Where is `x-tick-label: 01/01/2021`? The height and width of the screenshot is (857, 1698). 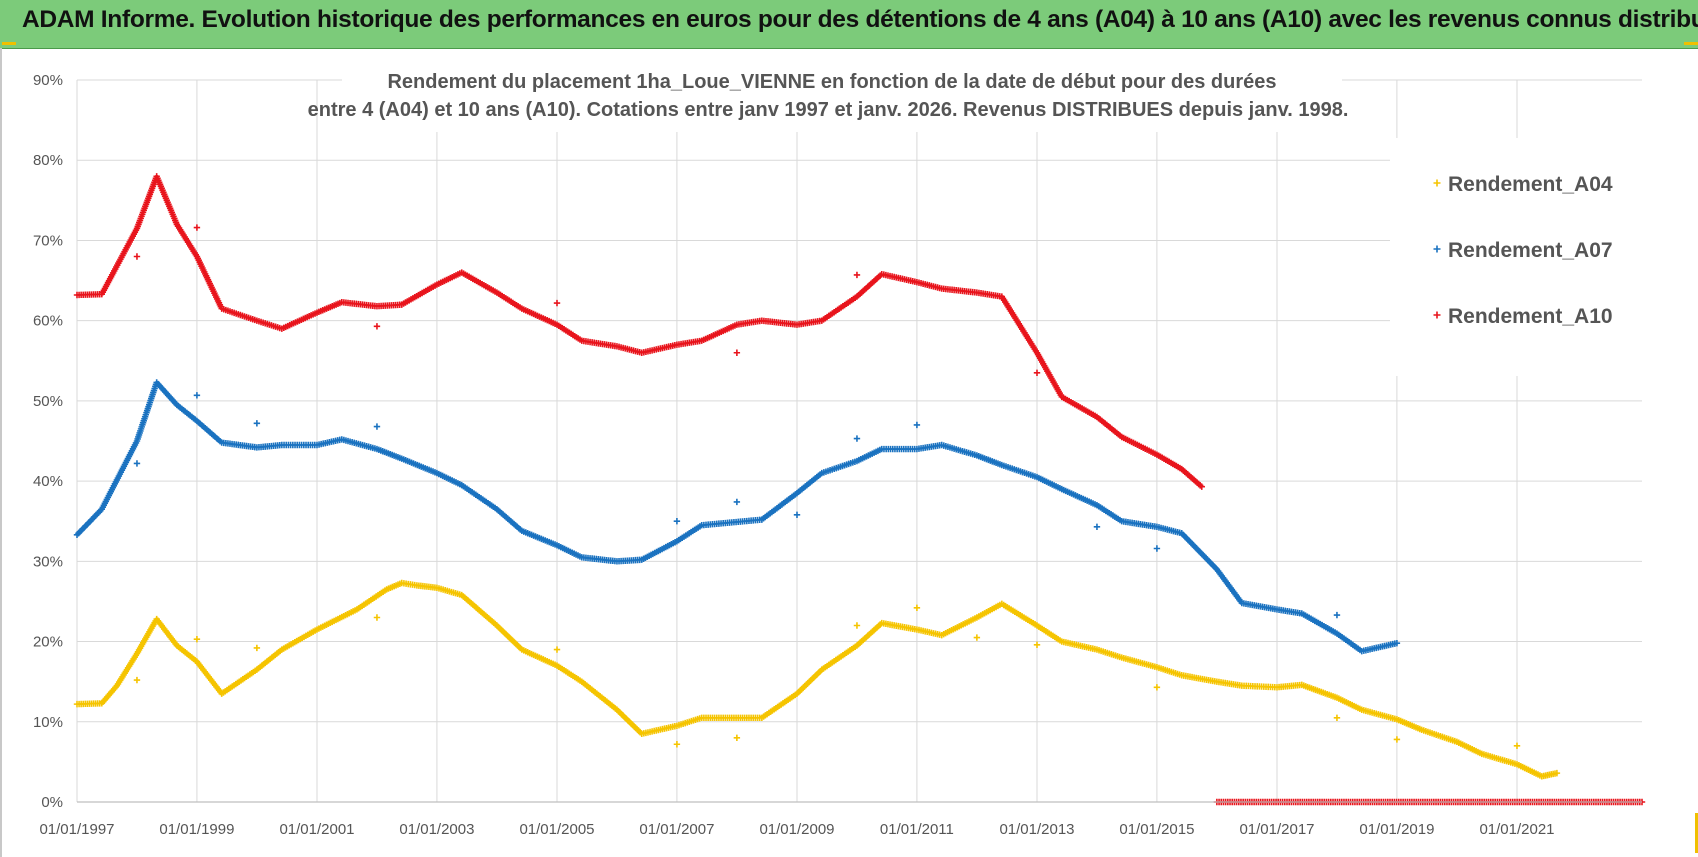
x-tick-label: 01/01/2021 is located at coordinates (1516, 829).